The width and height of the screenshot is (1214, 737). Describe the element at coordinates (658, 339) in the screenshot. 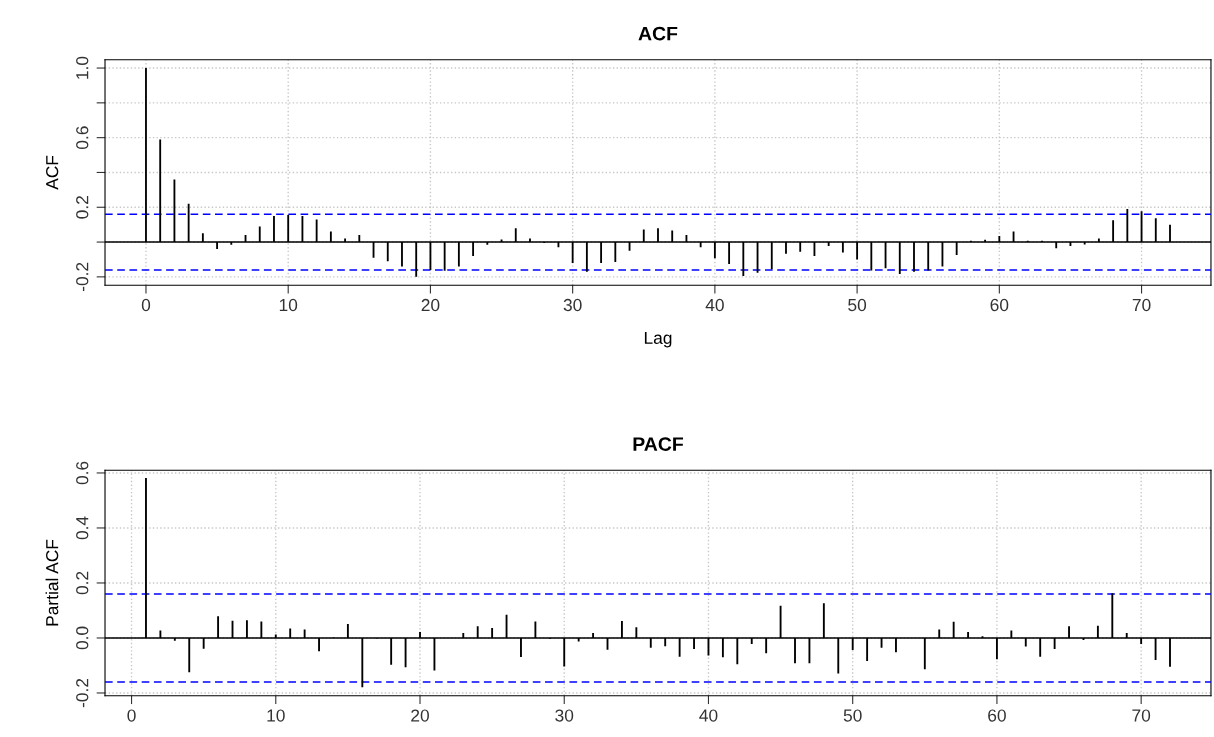

I see `x-axis-title: Lag` at that location.